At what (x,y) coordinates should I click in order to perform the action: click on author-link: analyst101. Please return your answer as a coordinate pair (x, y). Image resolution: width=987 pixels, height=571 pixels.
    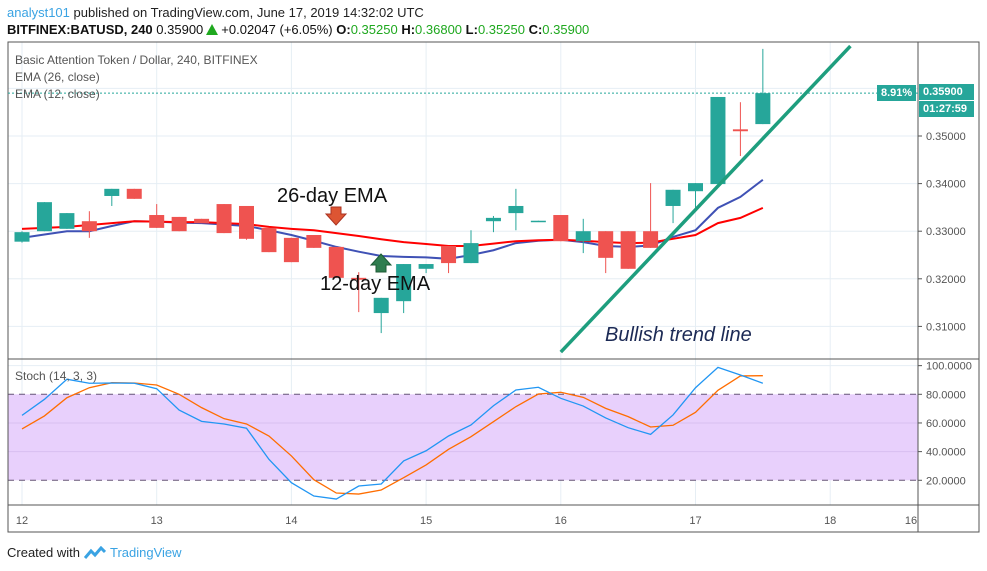
    Looking at the image, I should click on (38, 12).